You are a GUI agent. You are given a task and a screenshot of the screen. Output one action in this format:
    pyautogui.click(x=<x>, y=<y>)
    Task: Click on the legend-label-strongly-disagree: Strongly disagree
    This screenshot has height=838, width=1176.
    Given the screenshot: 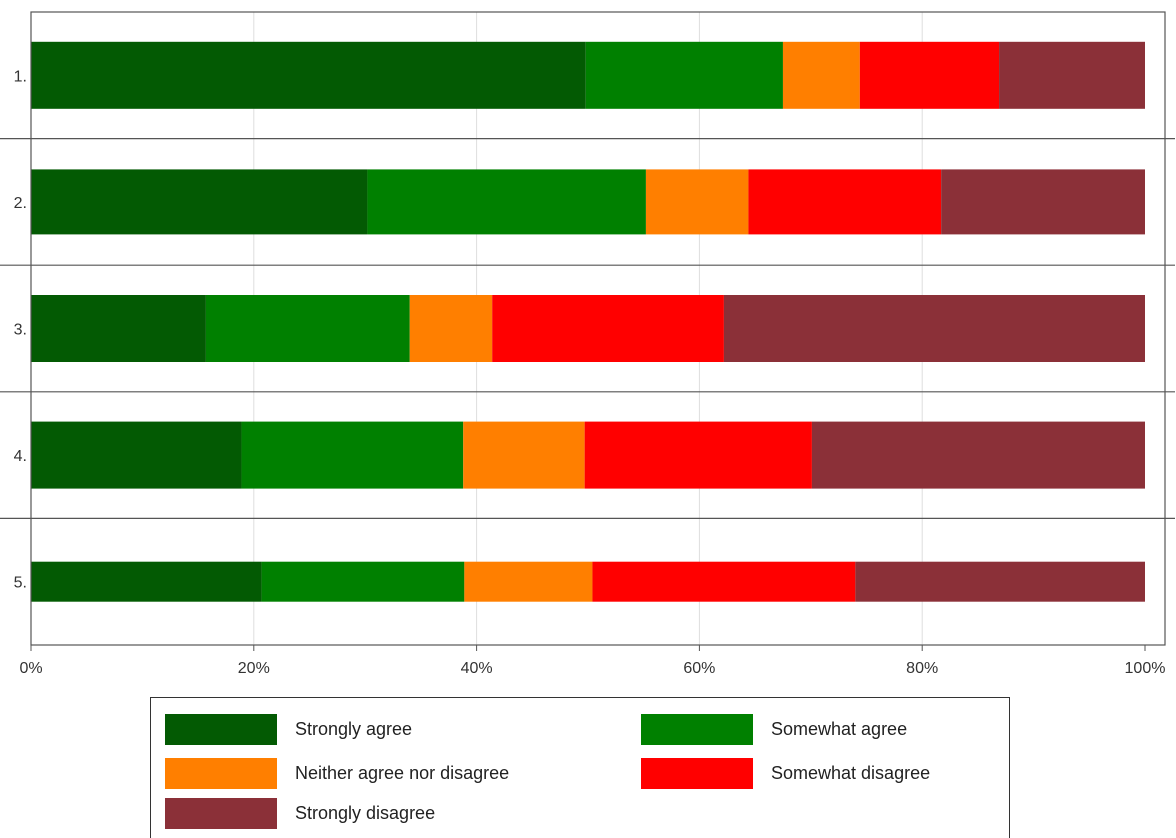 What is the action you would take?
    pyautogui.click(x=365, y=812)
    